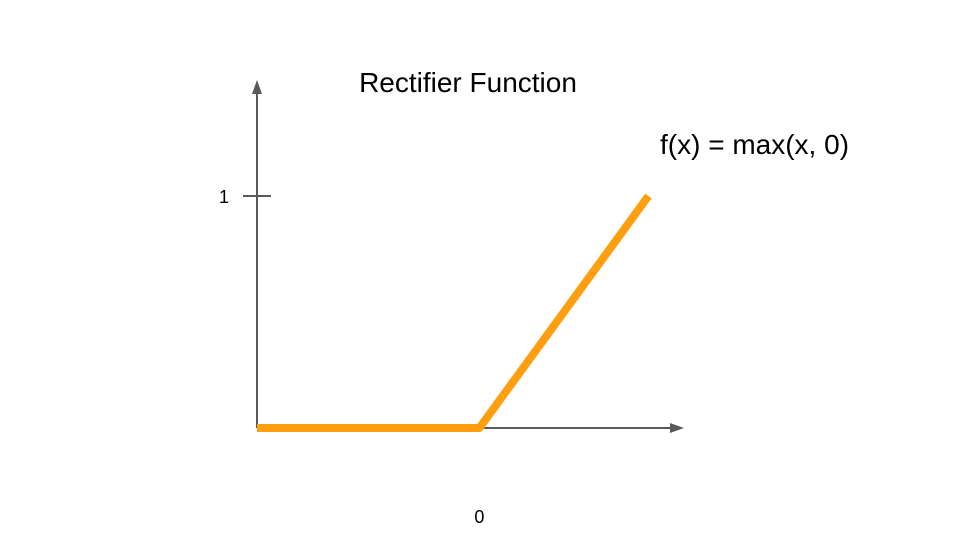 The image size is (960, 540). Describe the element at coordinates (468, 82) in the screenshot. I see `chart-title: Rectifier Function` at that location.